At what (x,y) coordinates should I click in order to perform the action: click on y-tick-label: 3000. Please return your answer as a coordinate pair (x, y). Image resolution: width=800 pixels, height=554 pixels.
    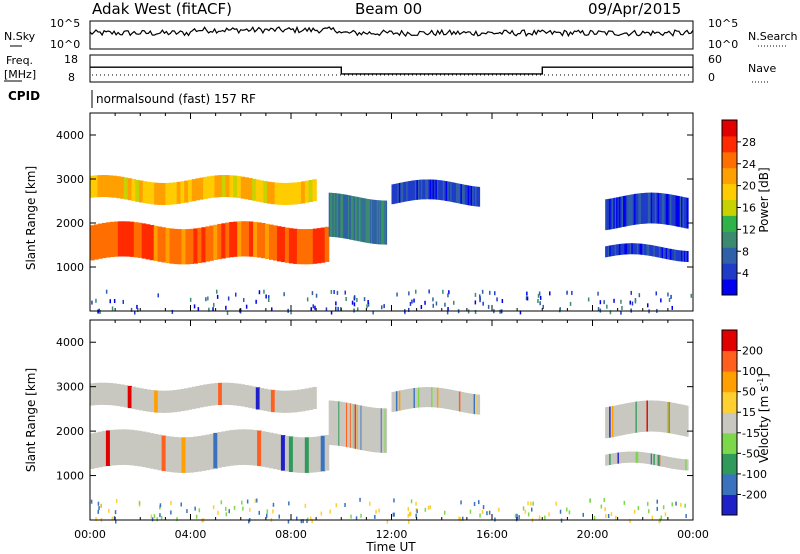
    Looking at the image, I should click on (70, 179).